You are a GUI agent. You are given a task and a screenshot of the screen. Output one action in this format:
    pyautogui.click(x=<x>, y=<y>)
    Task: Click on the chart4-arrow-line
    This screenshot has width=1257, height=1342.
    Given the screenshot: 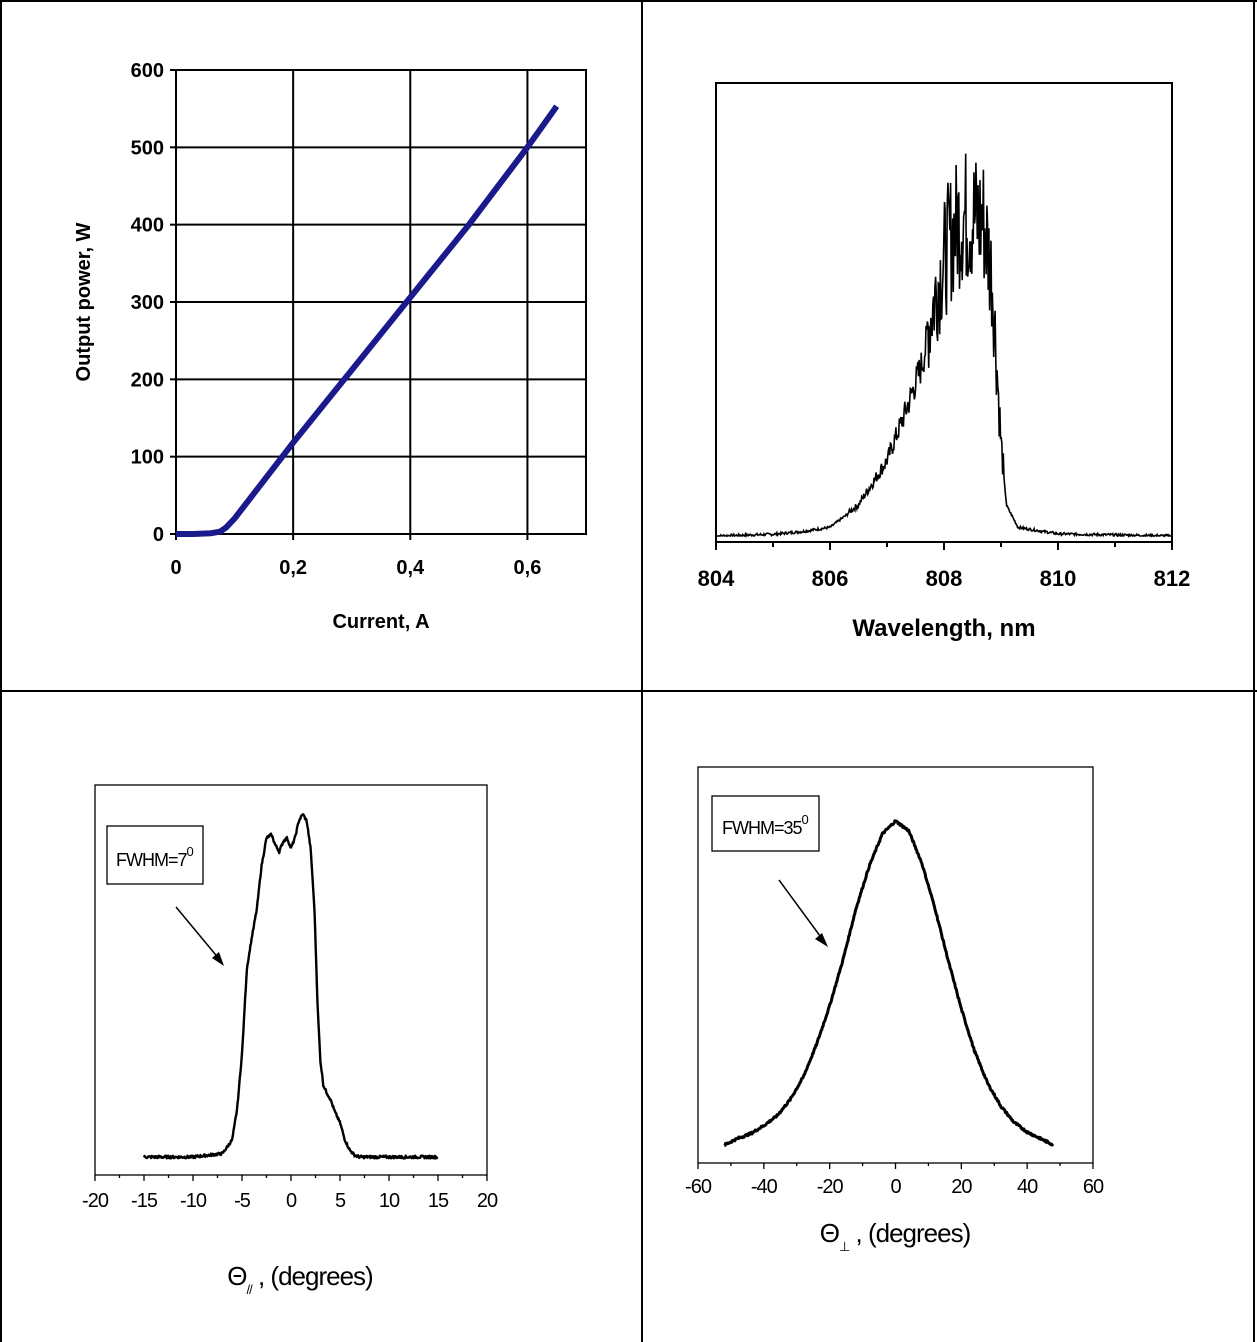 What is the action you would take?
    pyautogui.click(x=801, y=910)
    